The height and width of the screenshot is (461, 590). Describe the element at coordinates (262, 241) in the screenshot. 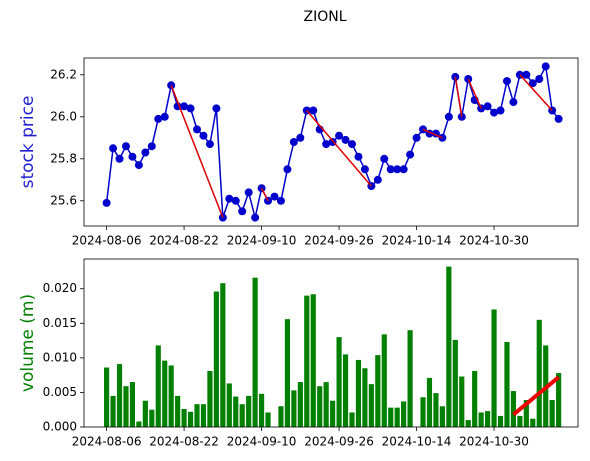

I see `x-tick-label: 2024-09-10` at that location.